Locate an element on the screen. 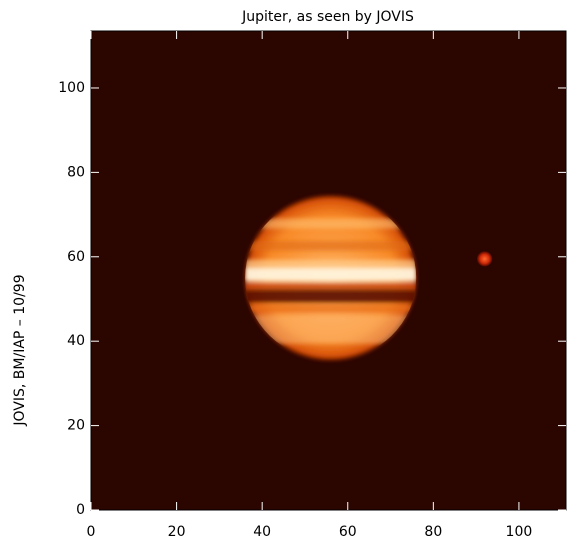 Image resolution: width=567 pixels, height=541 pixels. x-tick-label: 60 is located at coordinates (348, 532).